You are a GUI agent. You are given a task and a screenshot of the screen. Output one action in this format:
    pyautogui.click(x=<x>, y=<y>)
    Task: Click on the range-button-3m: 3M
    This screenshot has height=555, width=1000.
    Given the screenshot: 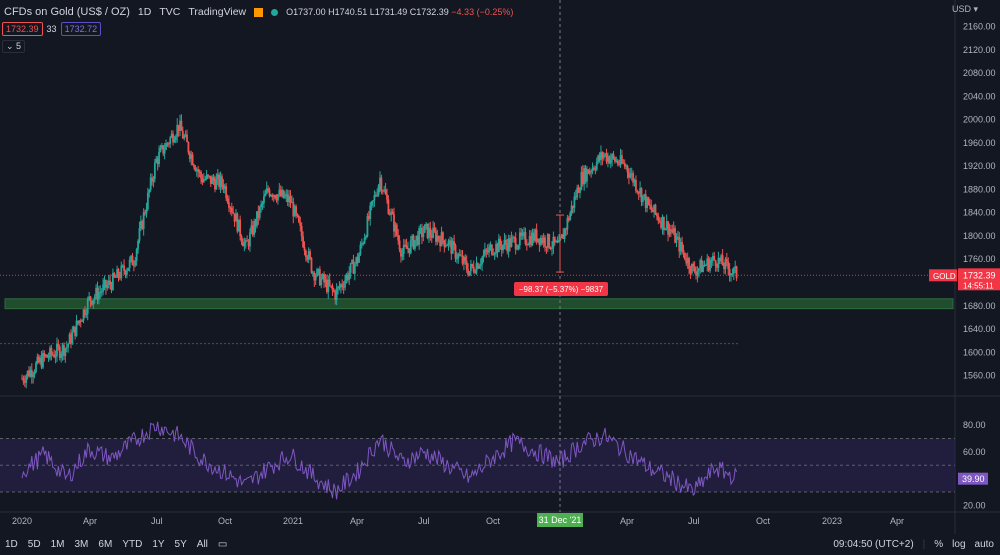 What is the action you would take?
    pyautogui.click(x=81, y=544)
    